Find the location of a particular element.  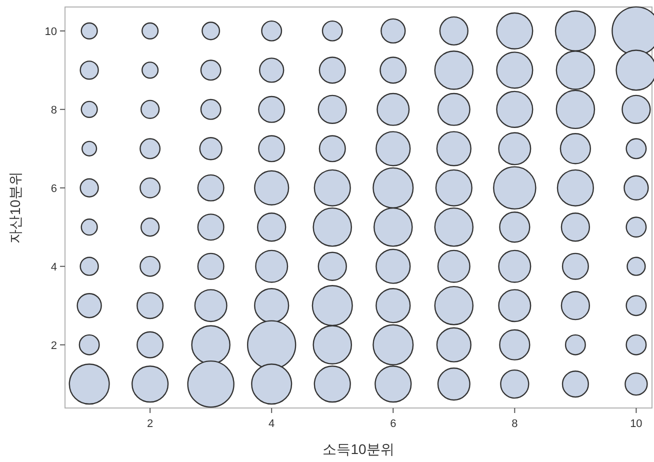

x-tick-label: 6 is located at coordinates (393, 424).